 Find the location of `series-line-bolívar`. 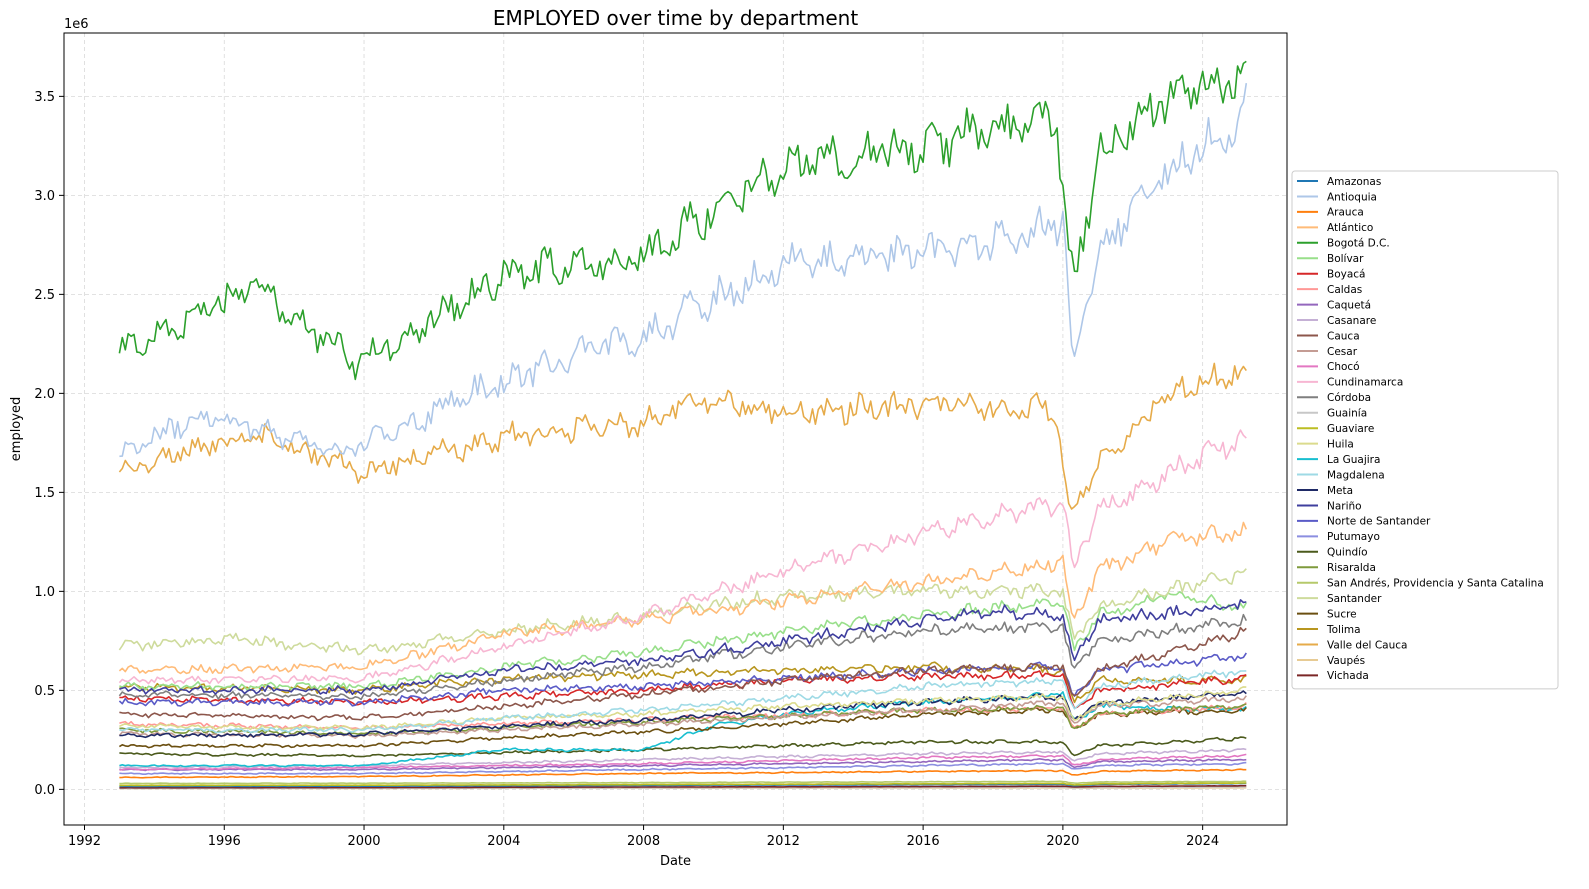

series-line-bolívar is located at coordinates (683, 641).